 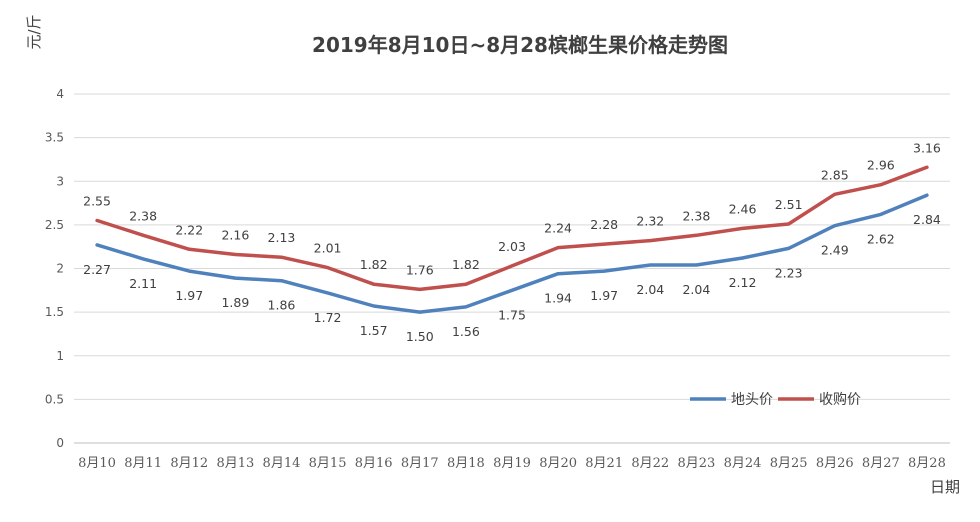 I want to click on data-label: 2.85, so click(x=835, y=174).